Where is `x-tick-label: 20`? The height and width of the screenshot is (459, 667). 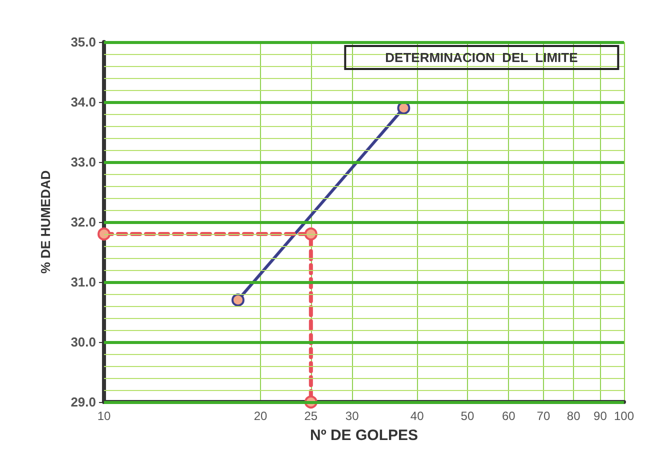 x-tick-label: 20 is located at coordinates (261, 416).